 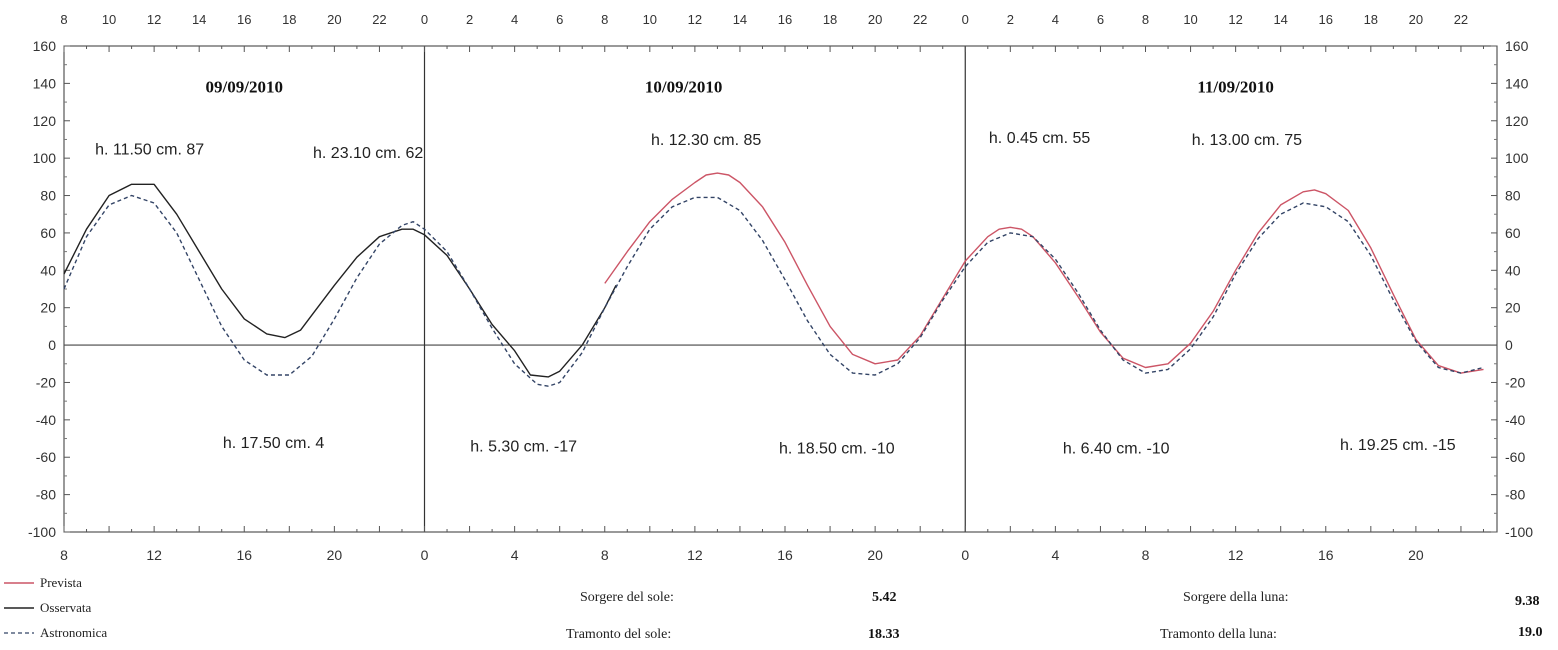 I want to click on extreme-annotation: h. 19.25 cm. -15, so click(x=1398, y=445).